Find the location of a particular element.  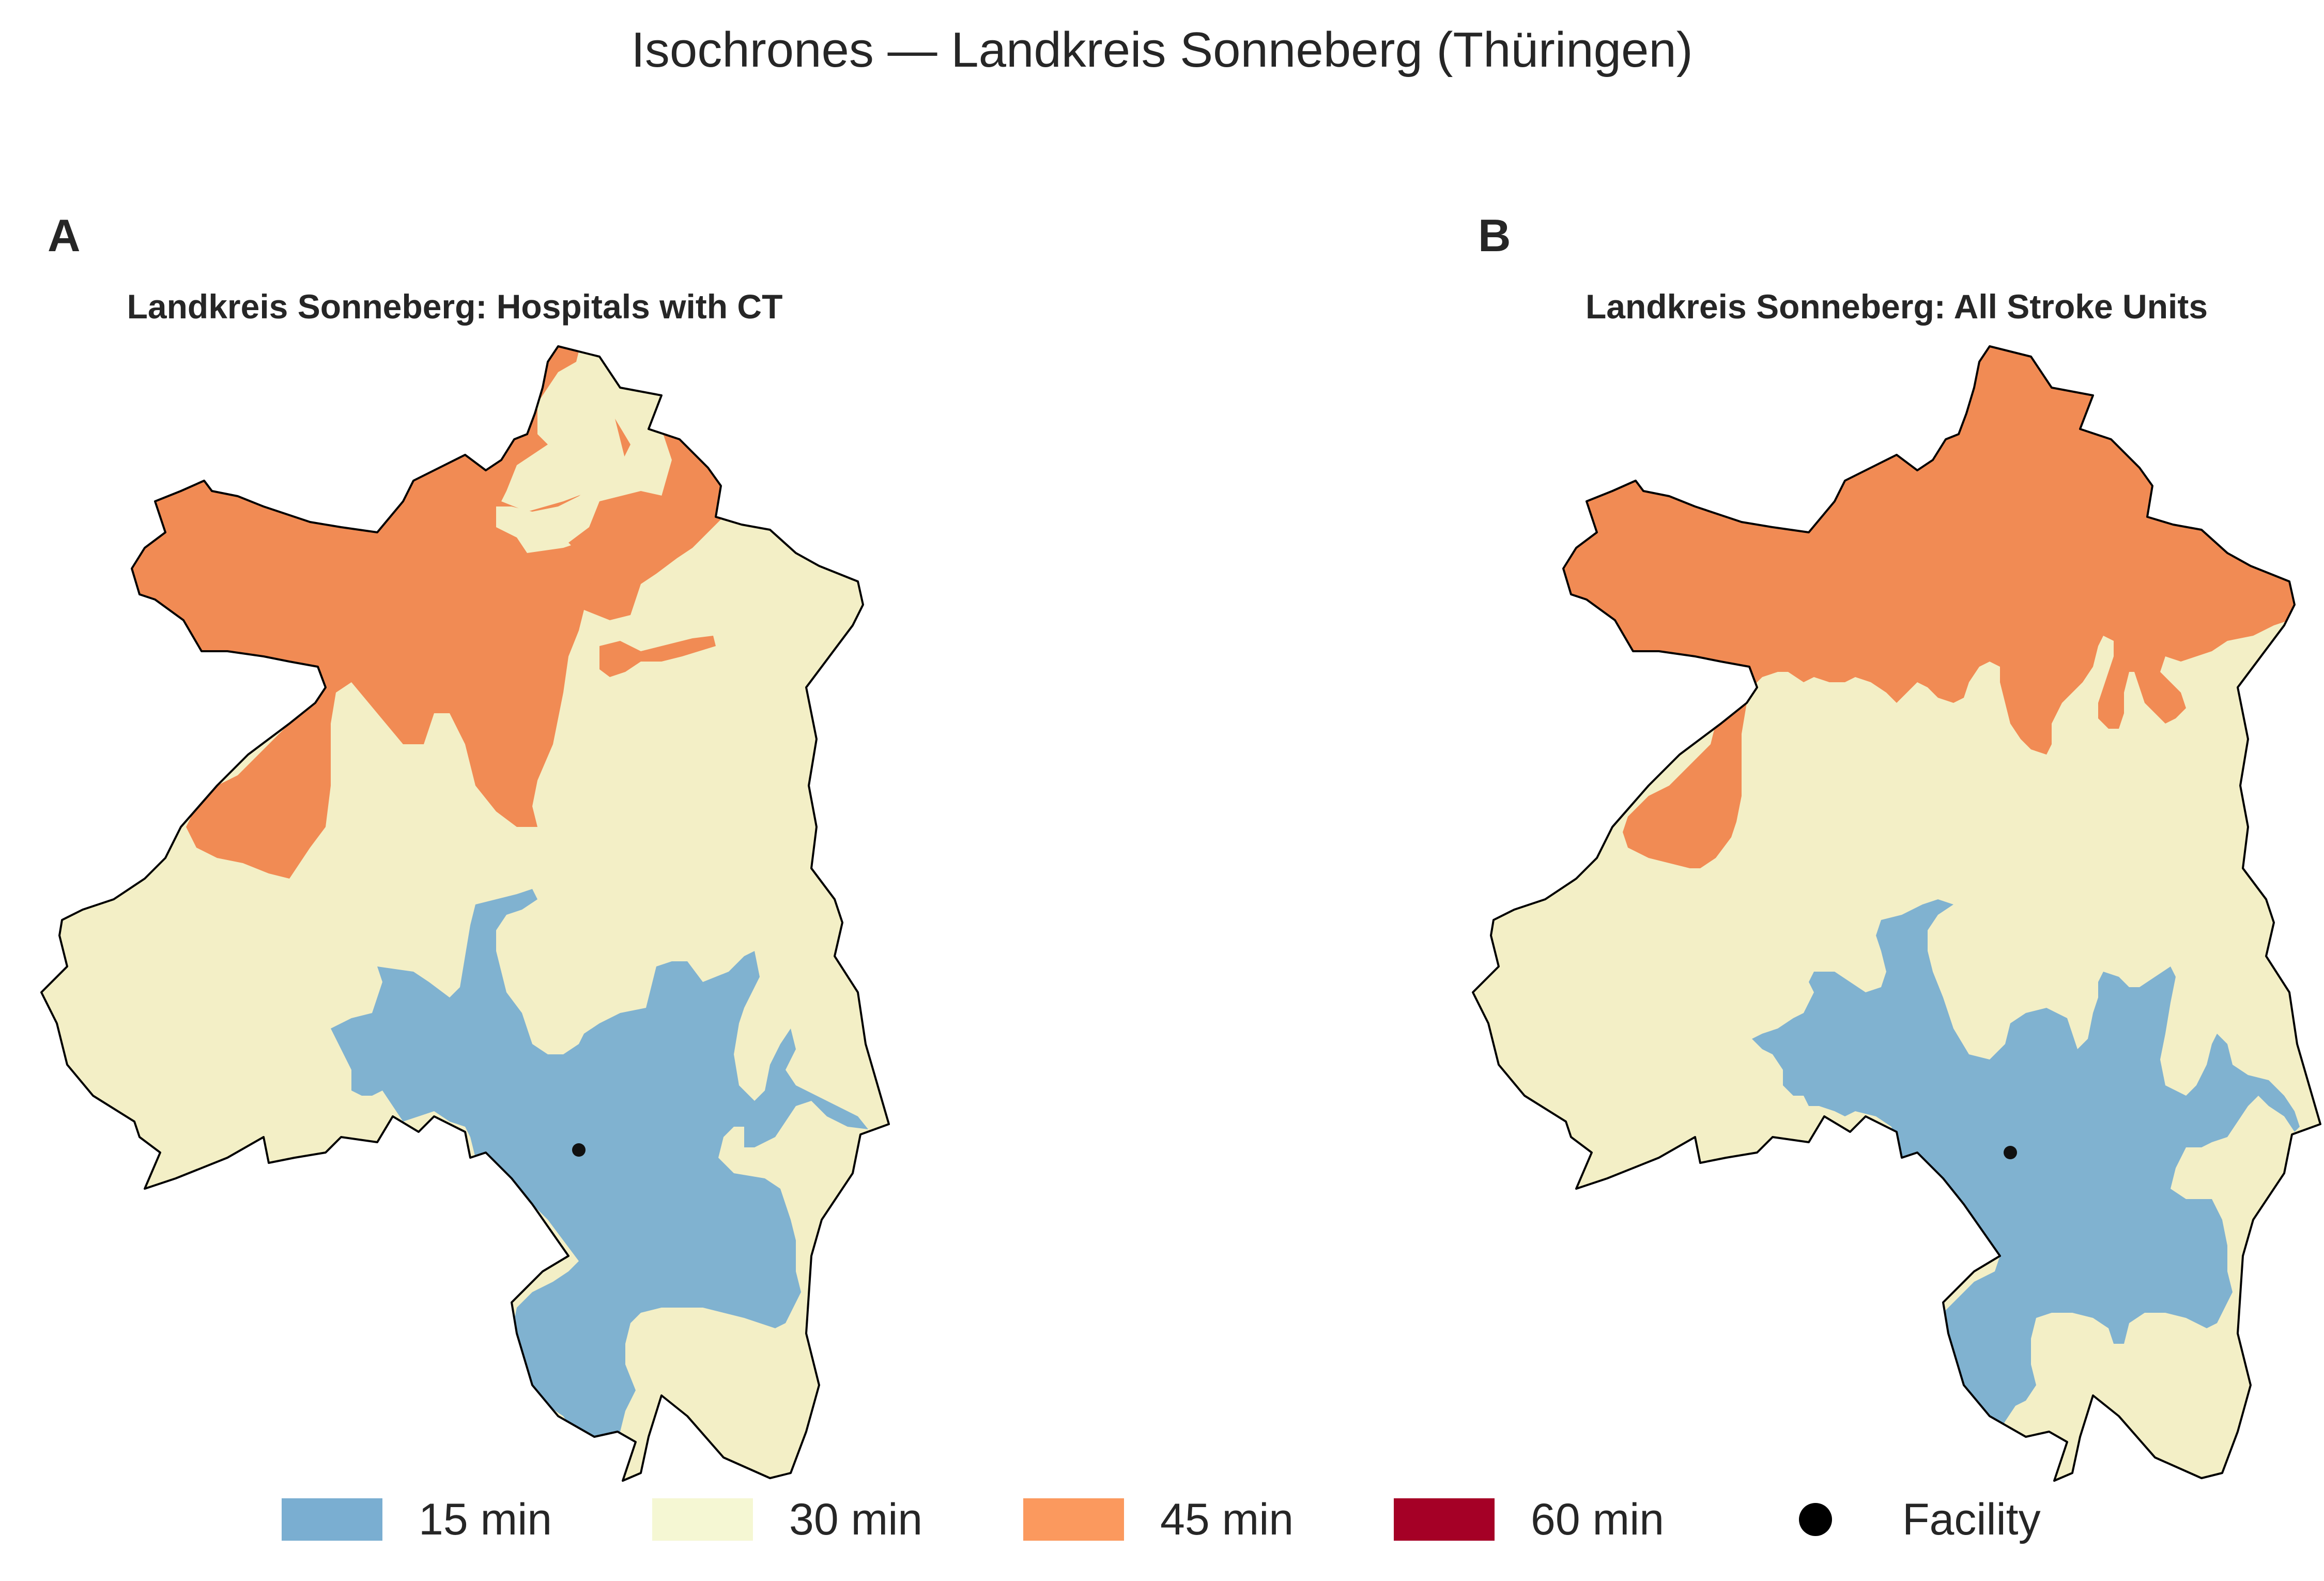

panel-a-zone-45min-island is located at coordinates (620, 550).